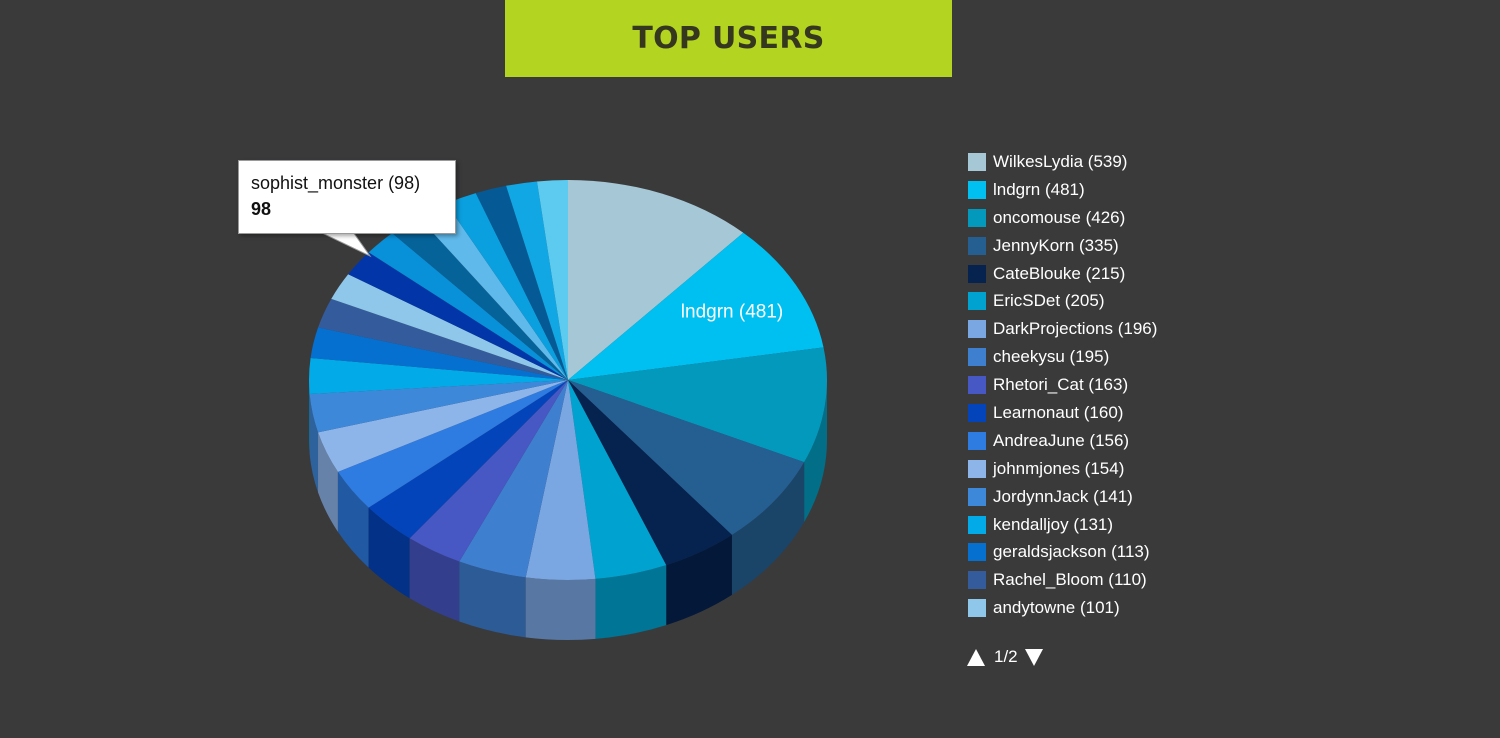  What do you see at coordinates (1059, 468) in the screenshot?
I see `legend-label: johnmjones (154)` at bounding box center [1059, 468].